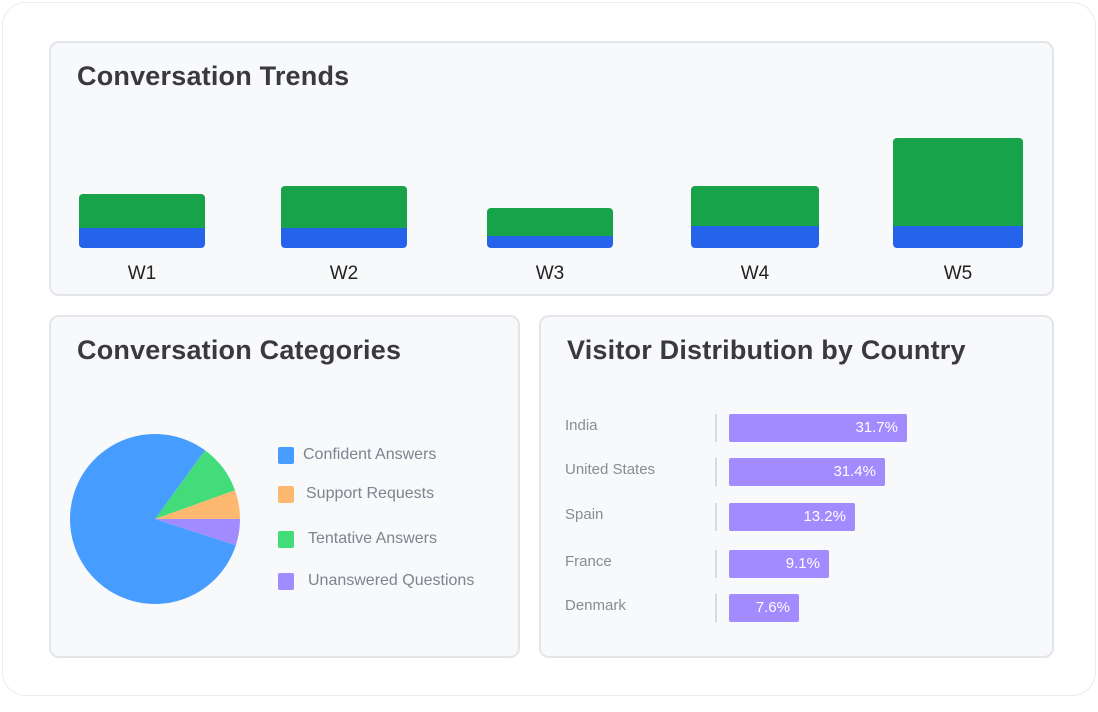 The width and height of the screenshot is (1098, 712). I want to click on trend-bar-W3, so click(550, 228).